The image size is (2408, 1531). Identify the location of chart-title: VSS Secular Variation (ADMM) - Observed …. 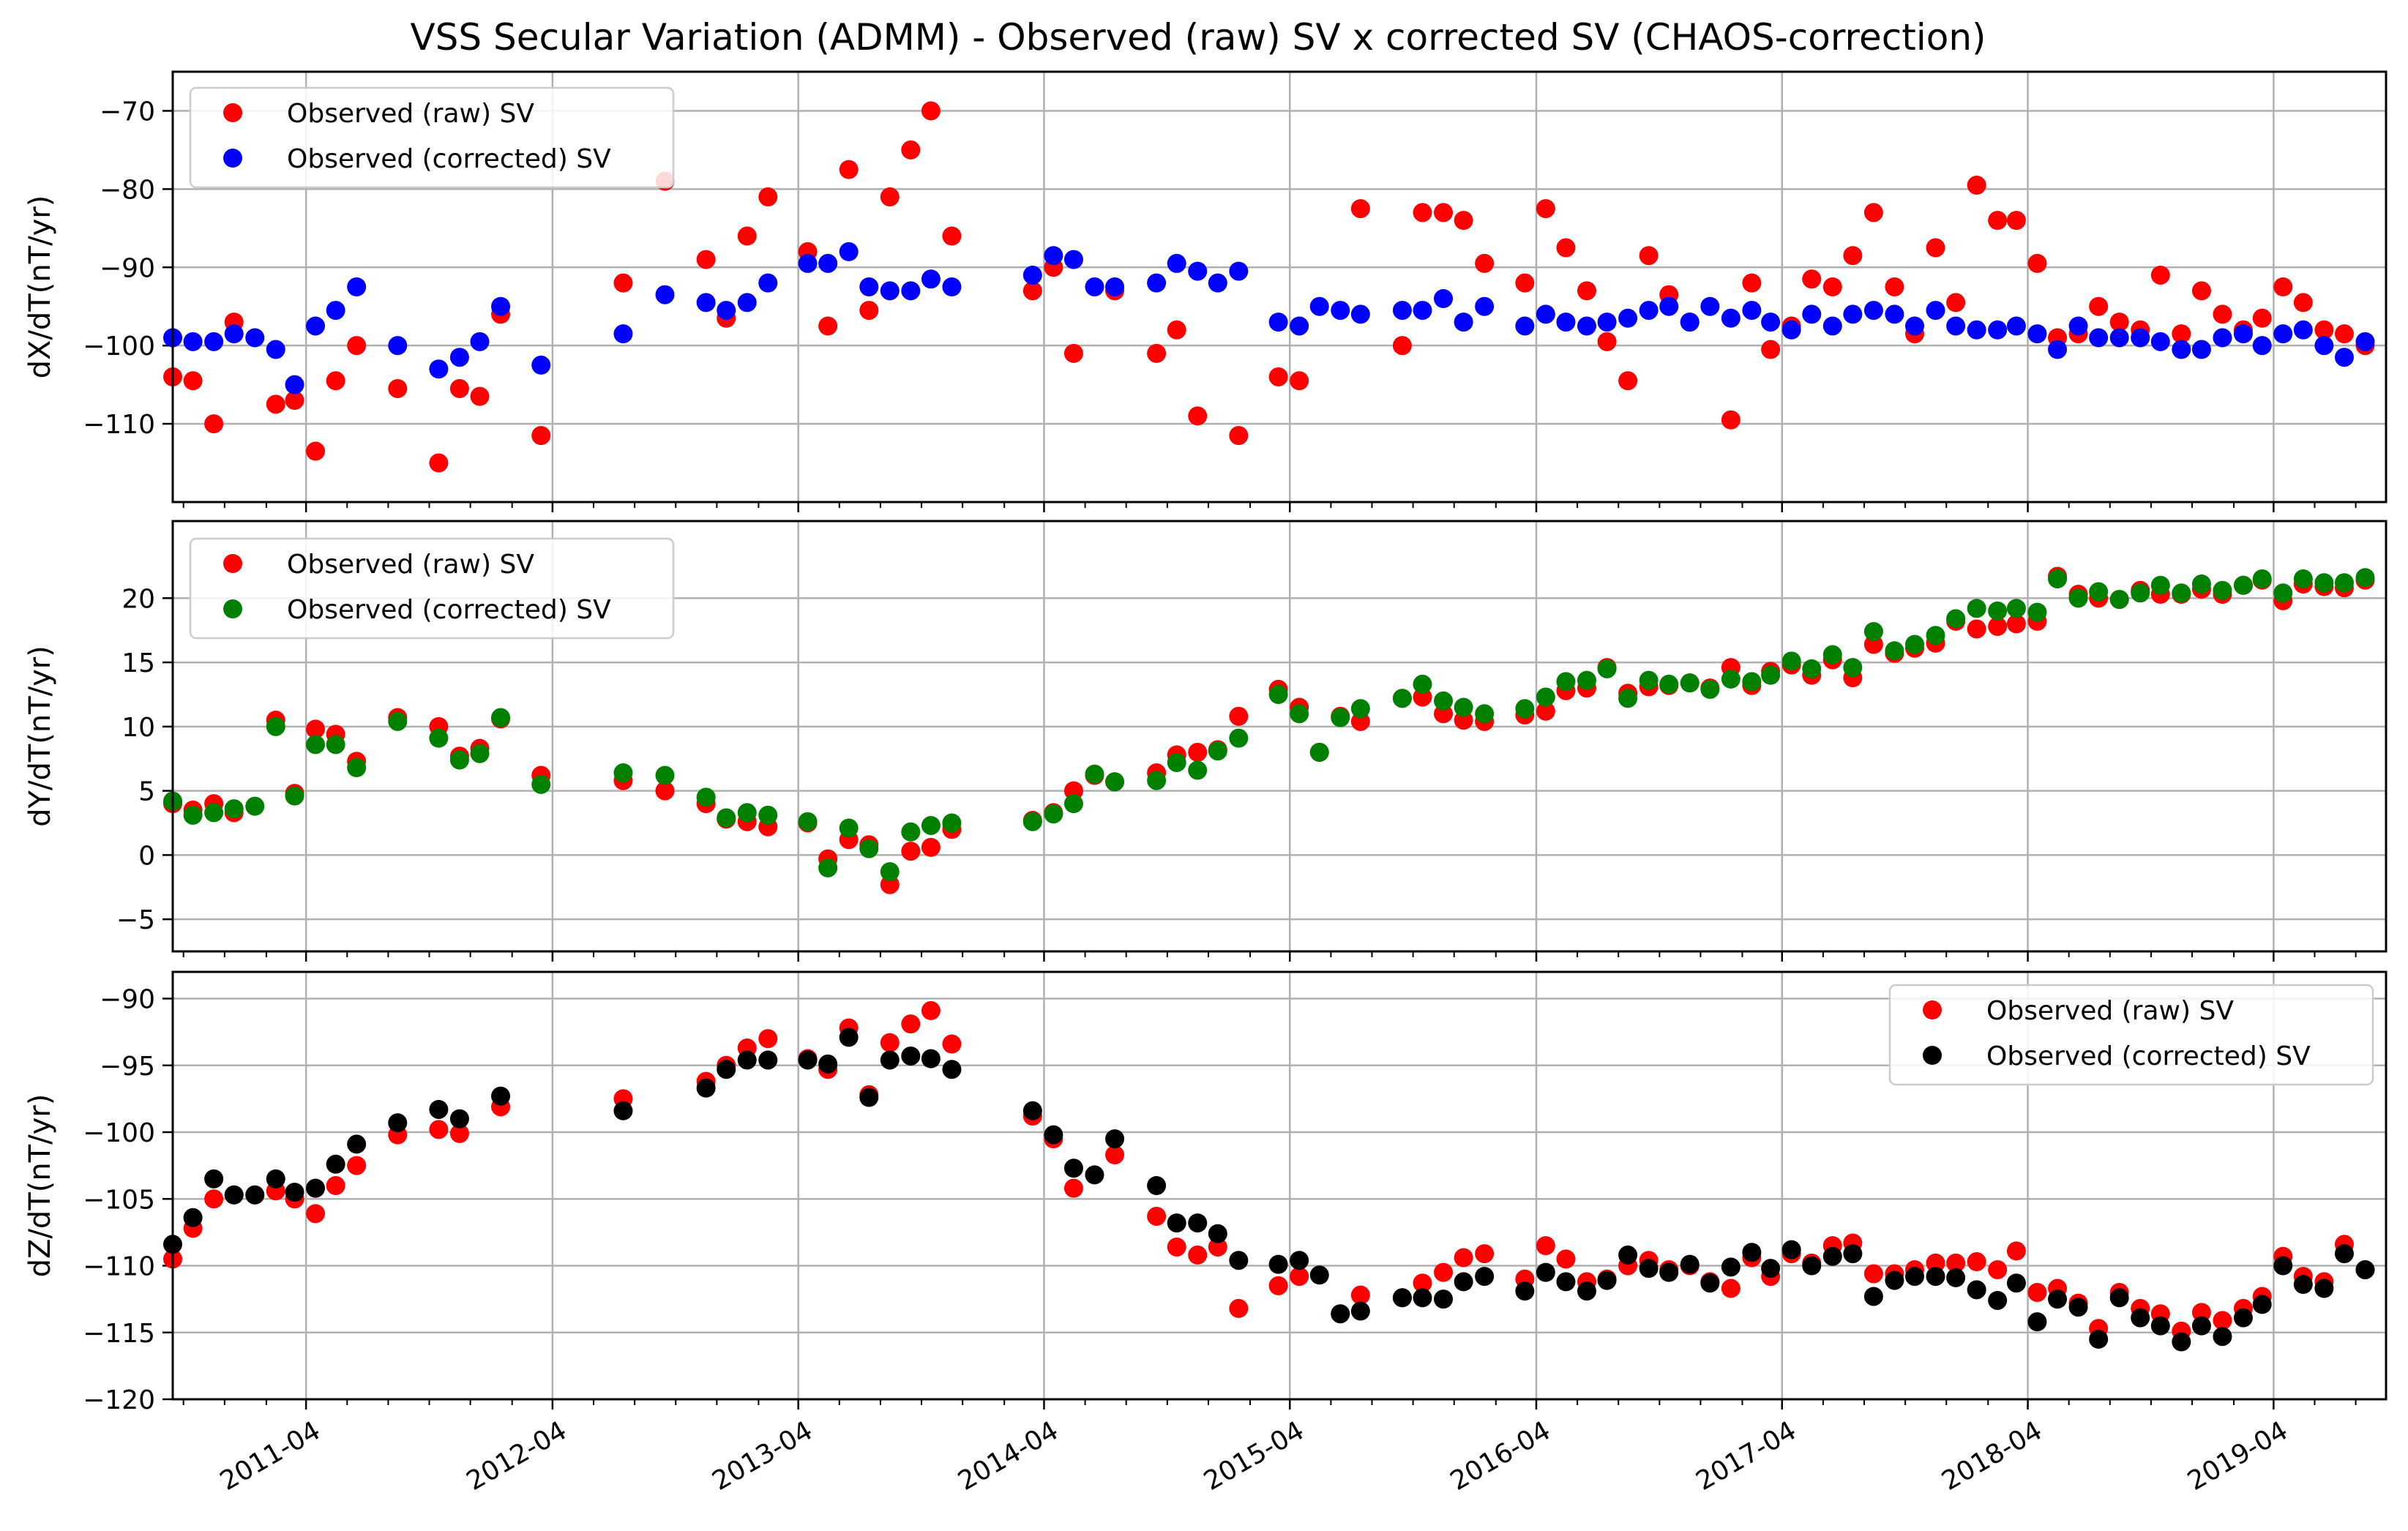
(1198, 37).